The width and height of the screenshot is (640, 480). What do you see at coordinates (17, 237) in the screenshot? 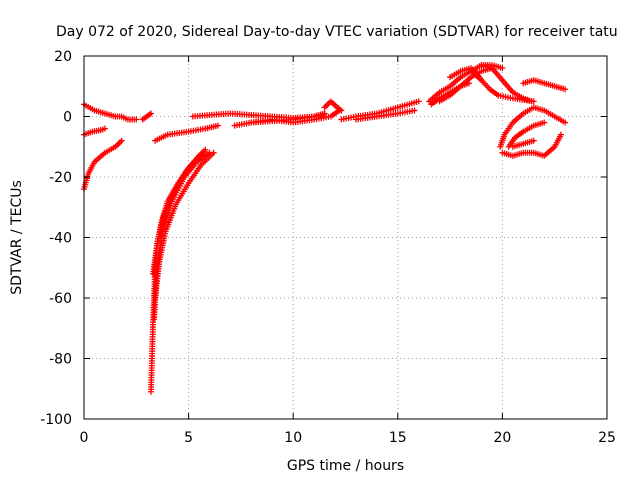
I see `y-axis-label: SDTVAR / TECUs` at bounding box center [17, 237].